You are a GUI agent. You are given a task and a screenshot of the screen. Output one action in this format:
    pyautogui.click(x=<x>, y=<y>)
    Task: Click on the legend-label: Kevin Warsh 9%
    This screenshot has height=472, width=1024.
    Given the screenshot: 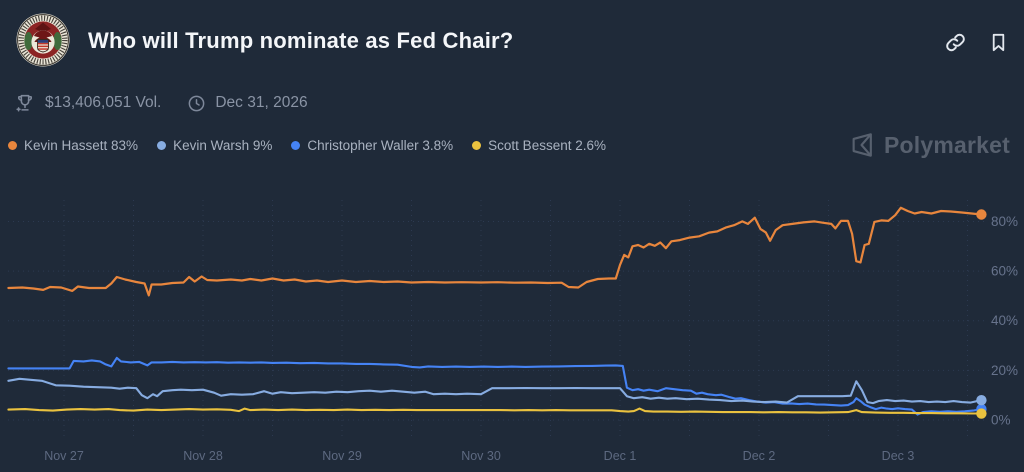 What is the action you would take?
    pyautogui.click(x=223, y=145)
    